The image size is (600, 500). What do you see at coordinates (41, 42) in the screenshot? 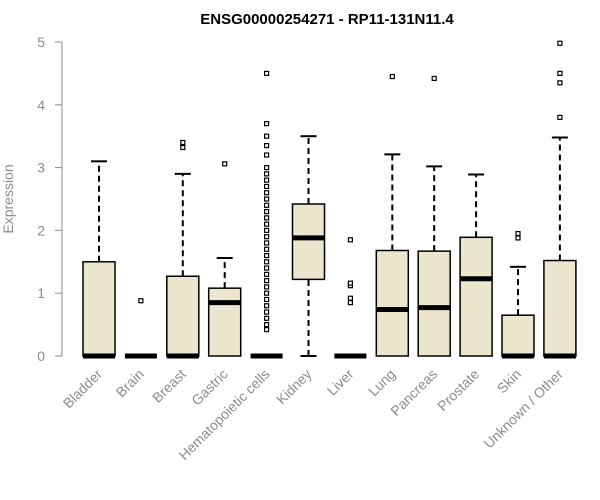
I see `y-tick-label: 5` at bounding box center [41, 42].